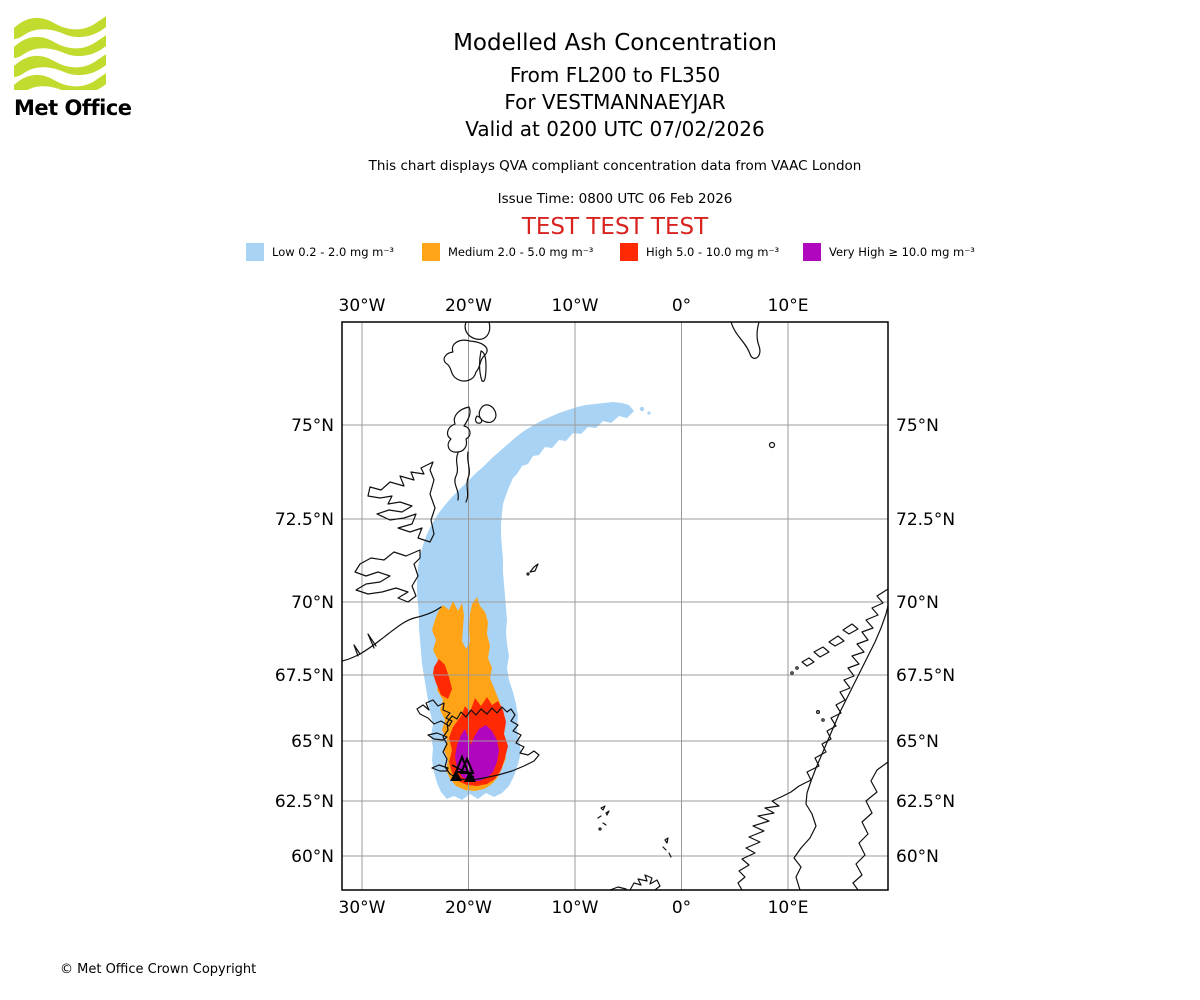 Image resolution: width=1200 pixels, height=1000 pixels. What do you see at coordinates (615, 102) in the screenshot?
I see `volcano-line: For VESTMANNAEYJAR` at bounding box center [615, 102].